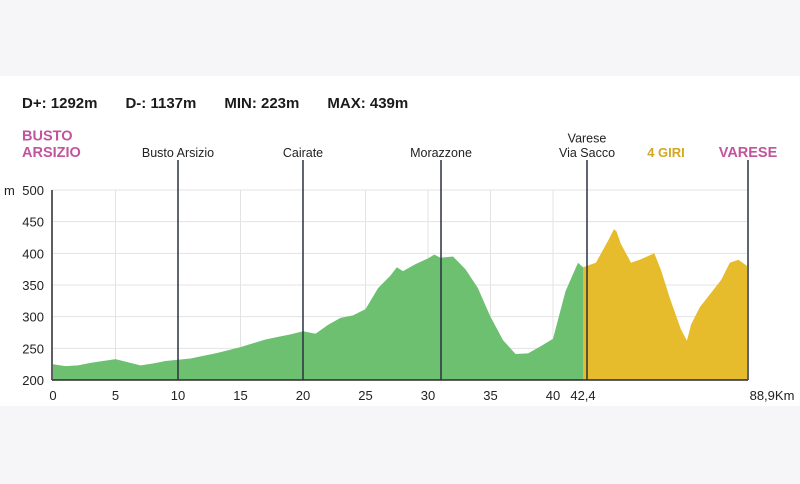 This screenshot has height=484, width=800. Describe the element at coordinates (33, 285) in the screenshot. I see `y-tick-label: 350` at that location.